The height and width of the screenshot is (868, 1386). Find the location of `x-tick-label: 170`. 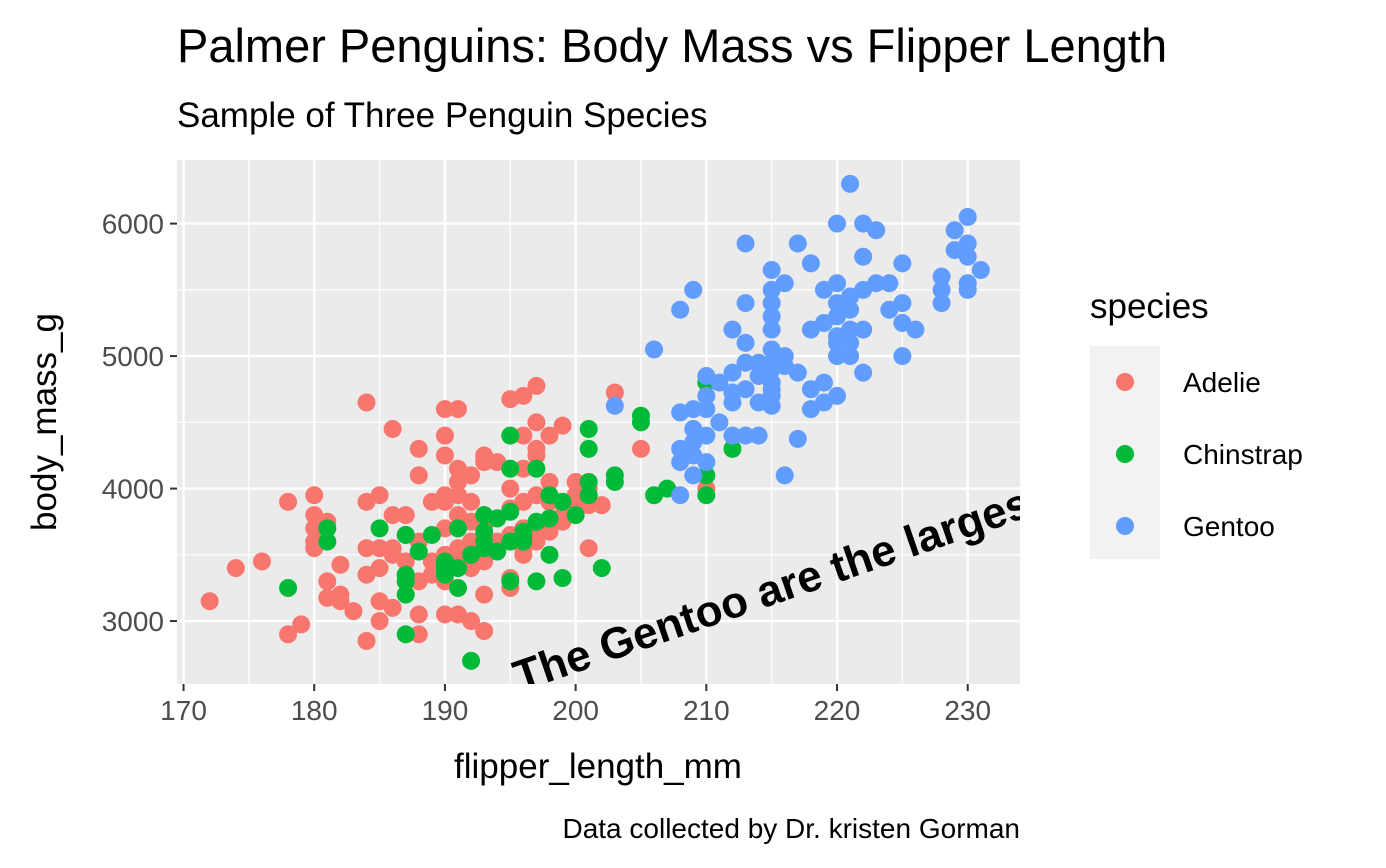

x-tick-label: 170 is located at coordinates (183, 710).